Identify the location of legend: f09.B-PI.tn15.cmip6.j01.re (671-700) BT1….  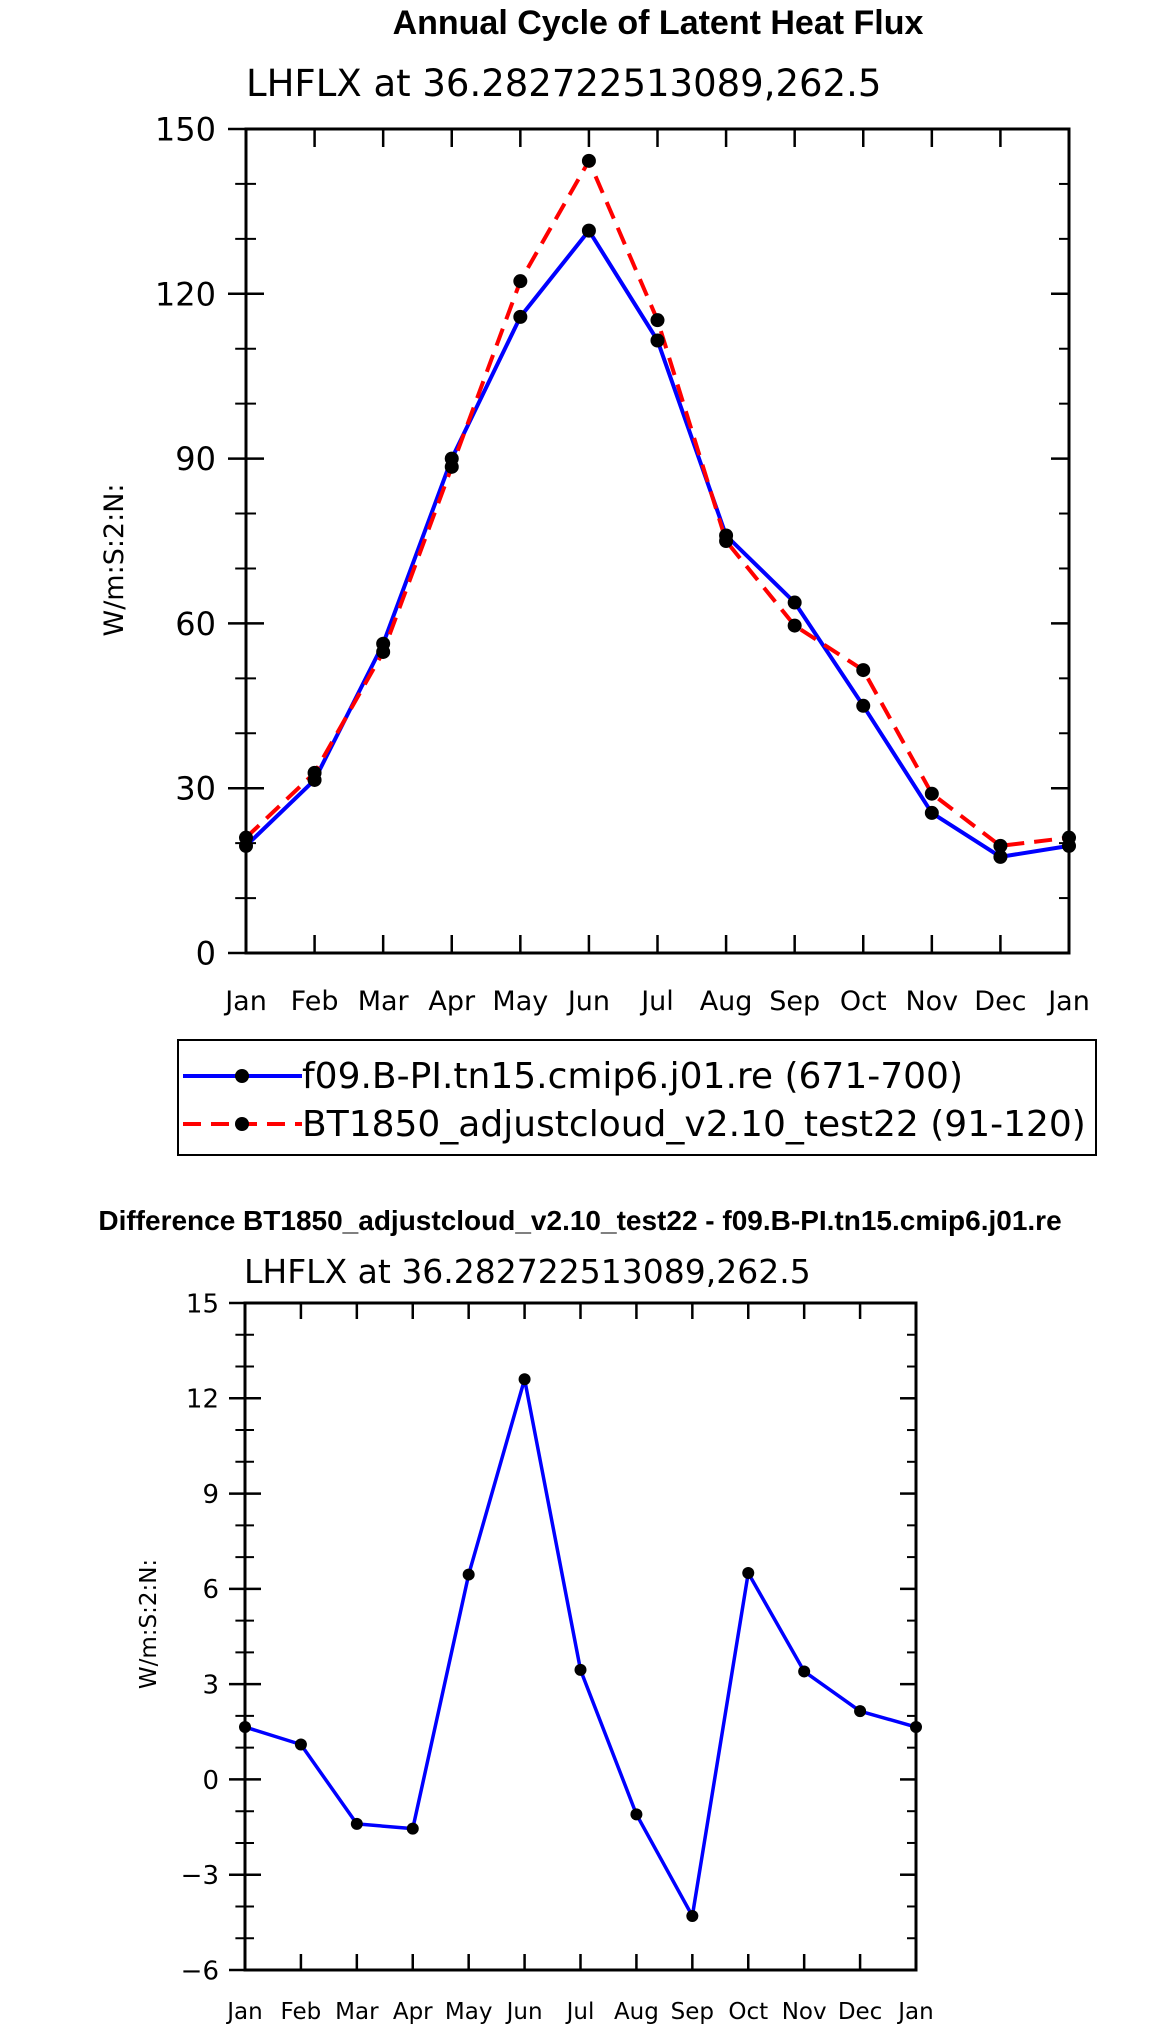
(637, 1097).